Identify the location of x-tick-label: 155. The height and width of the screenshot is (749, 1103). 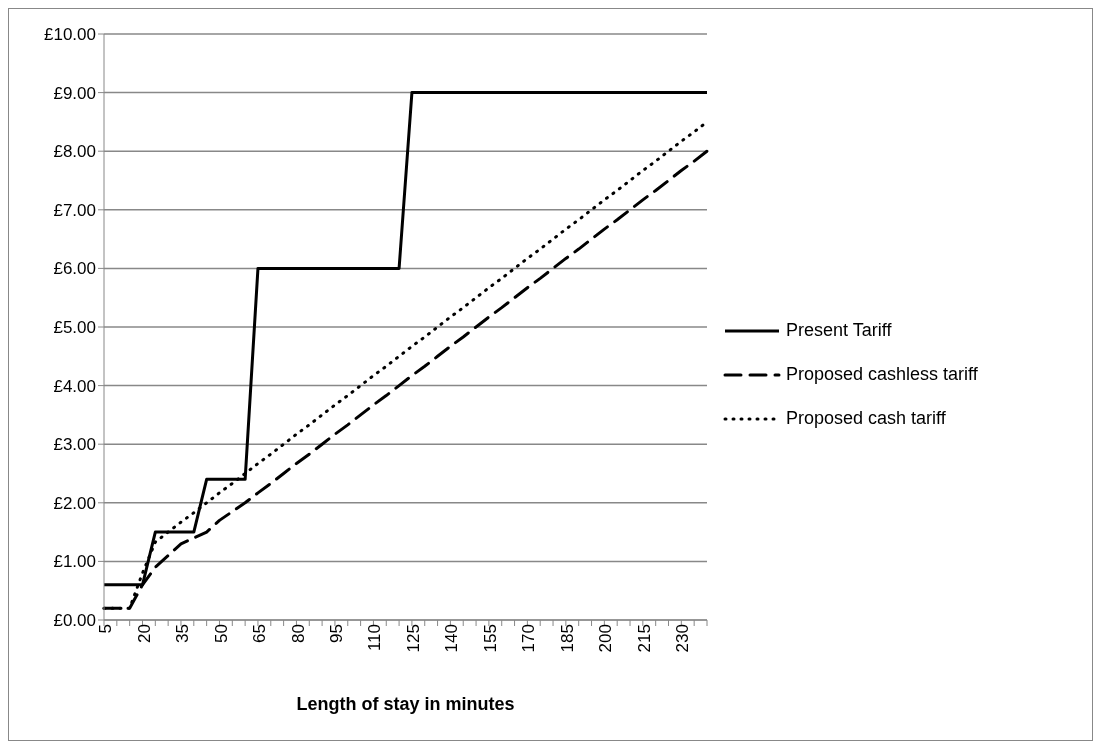
(490, 638).